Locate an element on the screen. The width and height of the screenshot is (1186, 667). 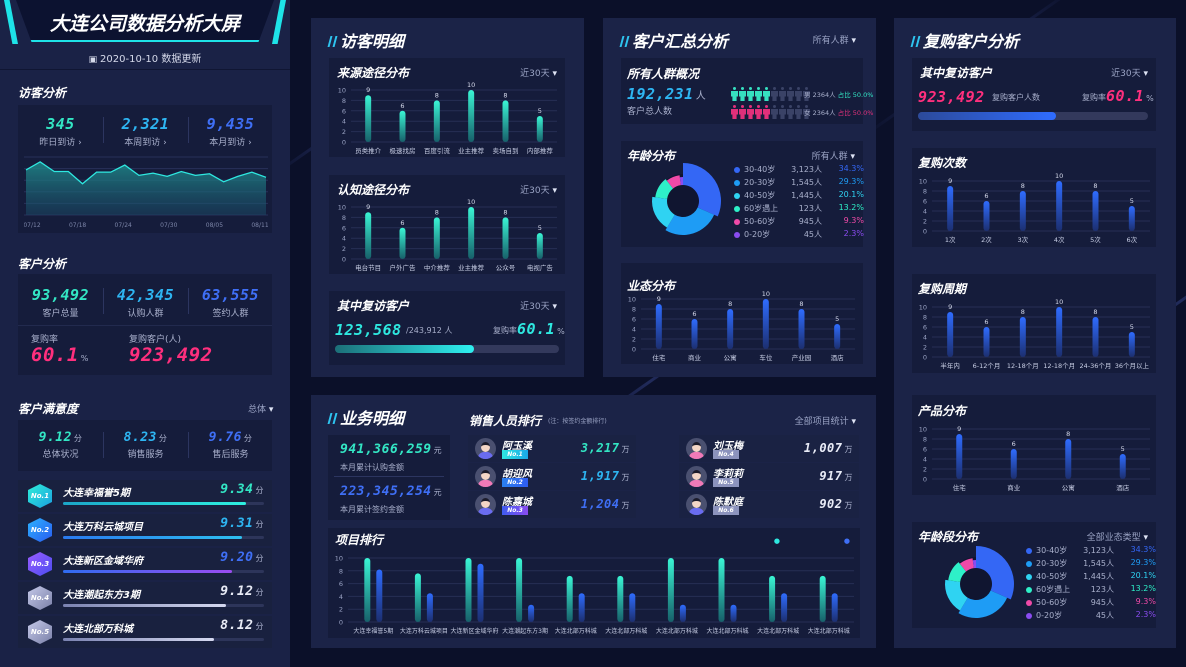
dashboard-title: 大连公司数据分析大屏 is located at coordinates (144, 24).